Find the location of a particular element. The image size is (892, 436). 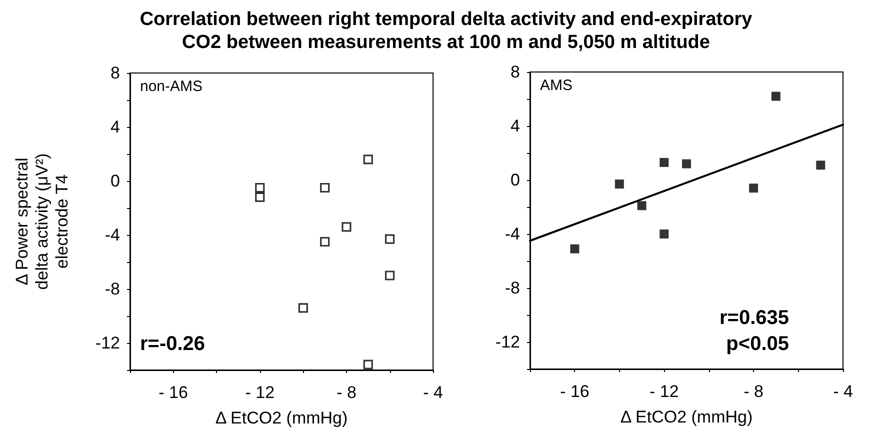

annotation: p<0.05 is located at coordinates (758, 344).